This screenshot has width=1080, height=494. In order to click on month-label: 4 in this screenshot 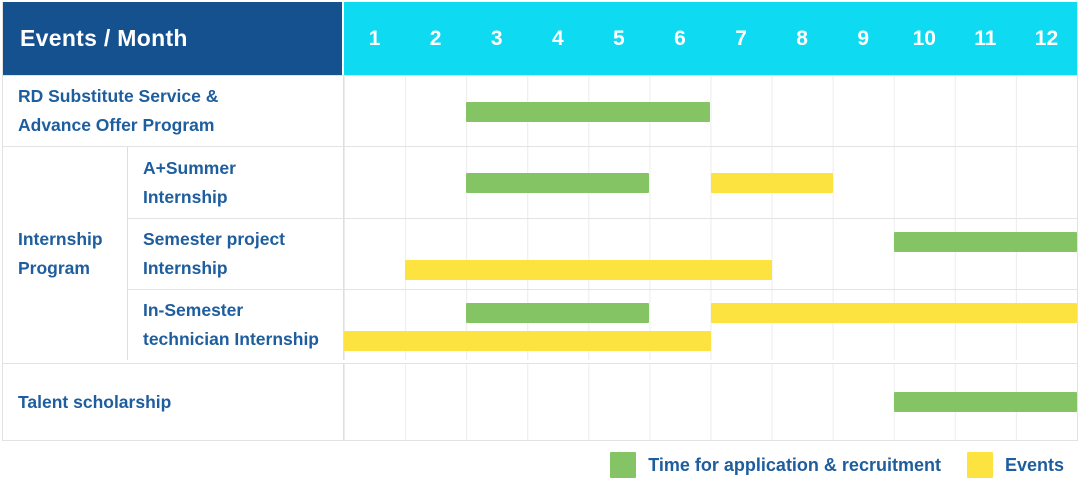, I will do `click(557, 38)`.